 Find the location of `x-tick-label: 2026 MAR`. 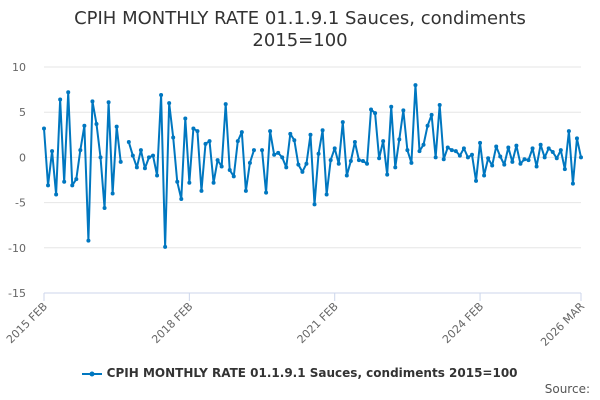

x-tick-label: 2026 MAR is located at coordinates (562, 324).